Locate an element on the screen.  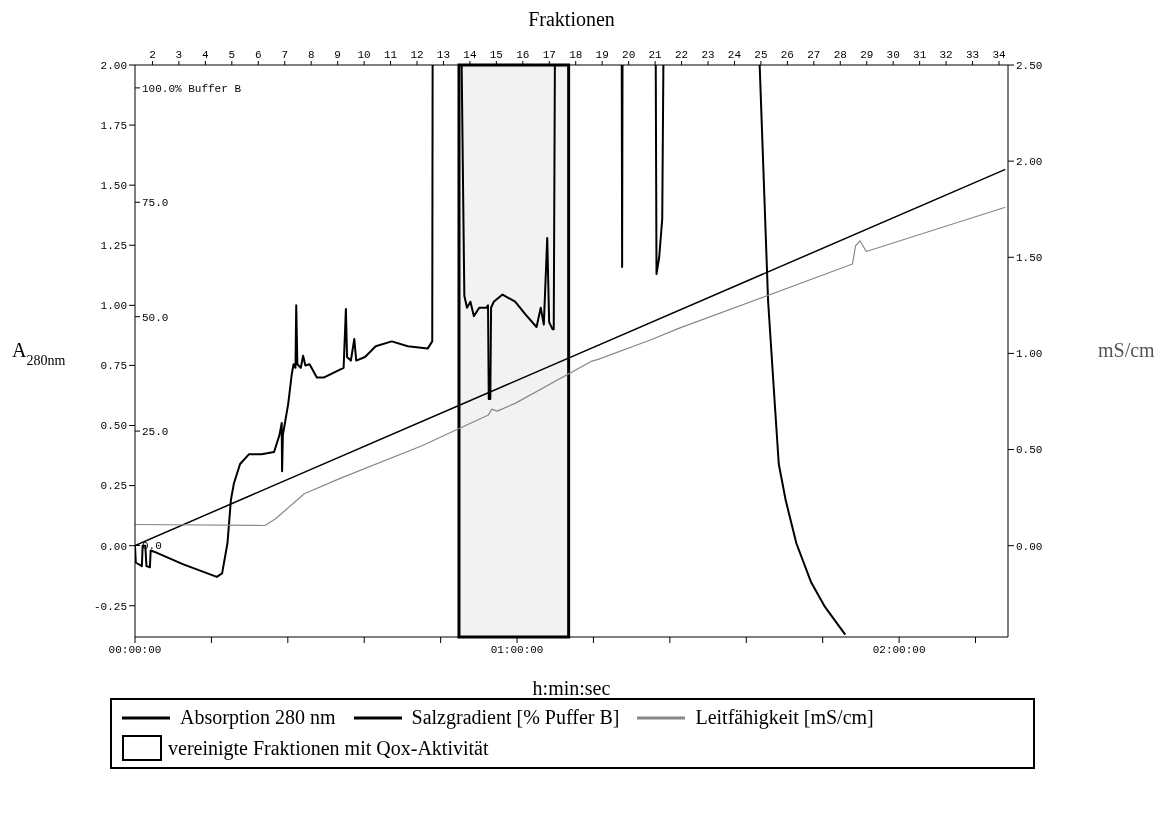
y-axis-title: A$_{280nm}$ is located at coordinates (39, 353).